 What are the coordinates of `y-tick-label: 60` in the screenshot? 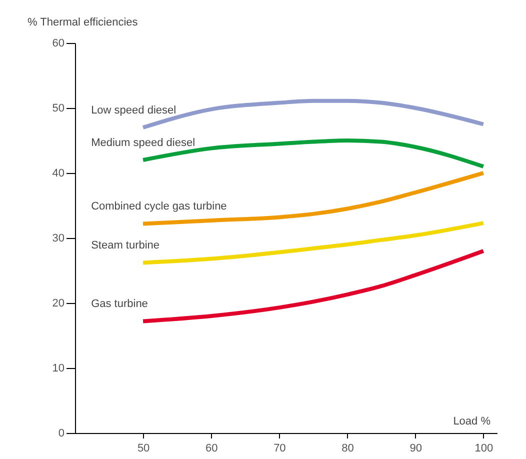 It's located at (58, 44).